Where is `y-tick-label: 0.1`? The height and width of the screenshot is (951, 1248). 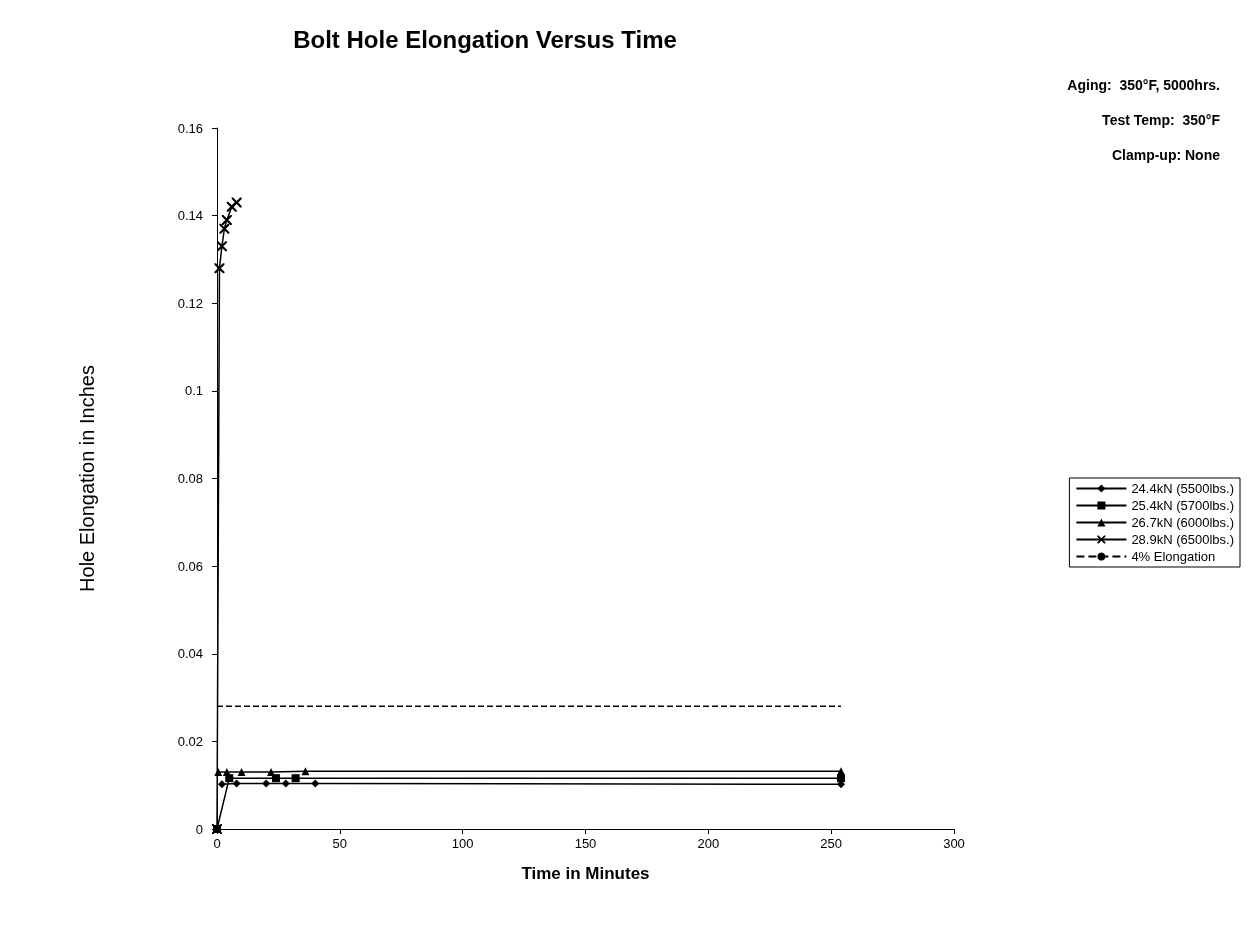 y-tick-label: 0.1 is located at coordinates (193, 391).